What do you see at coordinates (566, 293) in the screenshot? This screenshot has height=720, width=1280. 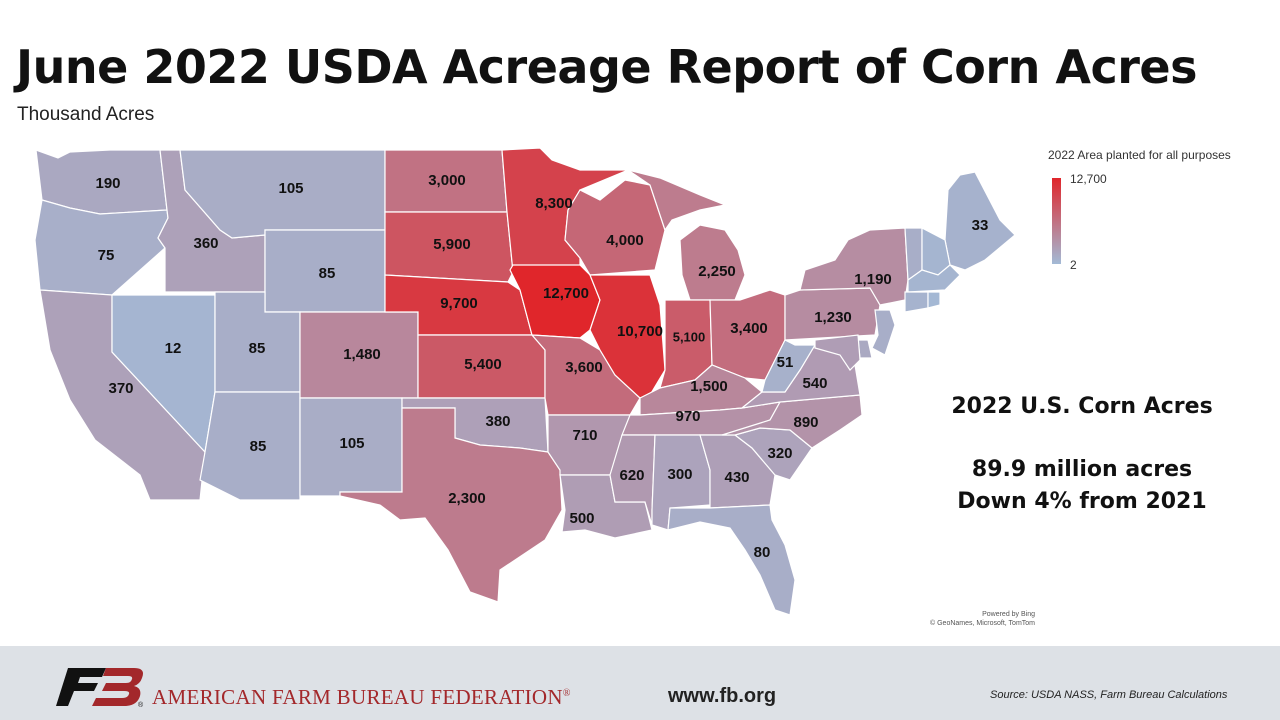 I see `state-label-IA: 12,700` at bounding box center [566, 293].